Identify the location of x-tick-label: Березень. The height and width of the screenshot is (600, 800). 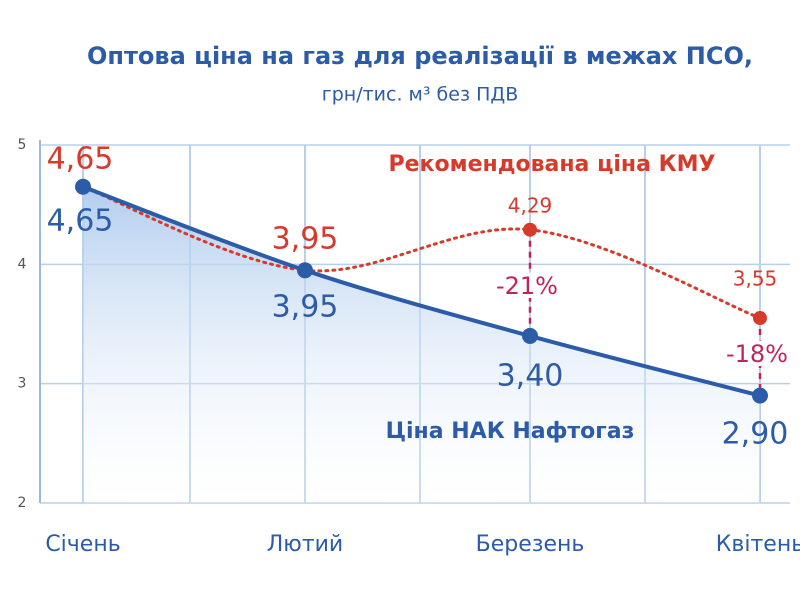
(530, 544).